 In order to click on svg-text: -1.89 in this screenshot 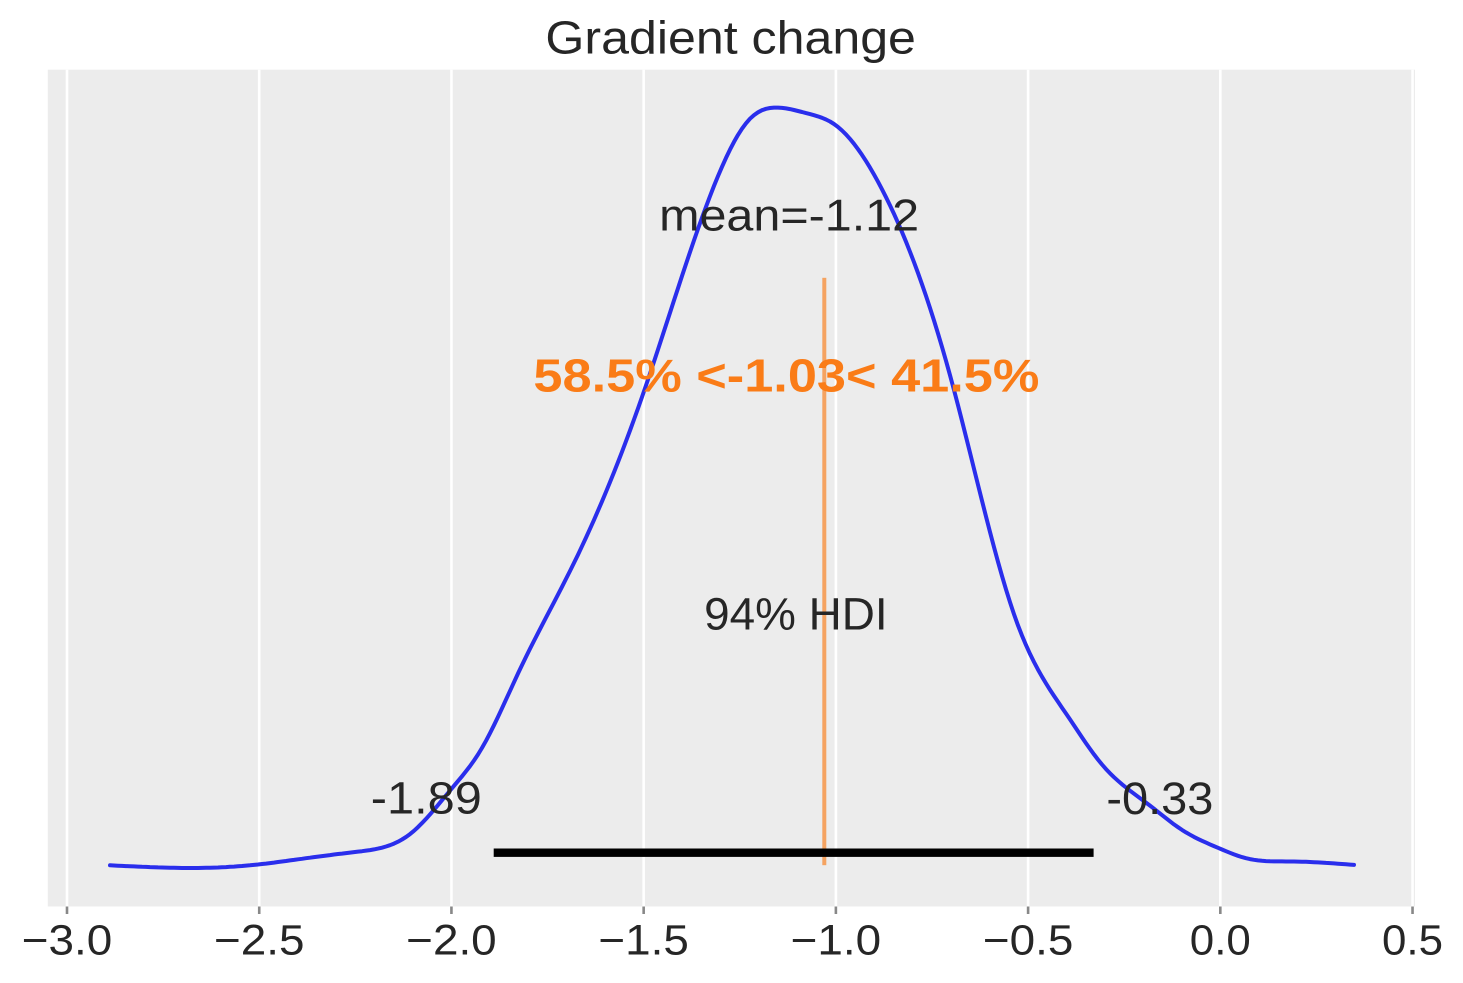, I will do `click(426, 798)`.